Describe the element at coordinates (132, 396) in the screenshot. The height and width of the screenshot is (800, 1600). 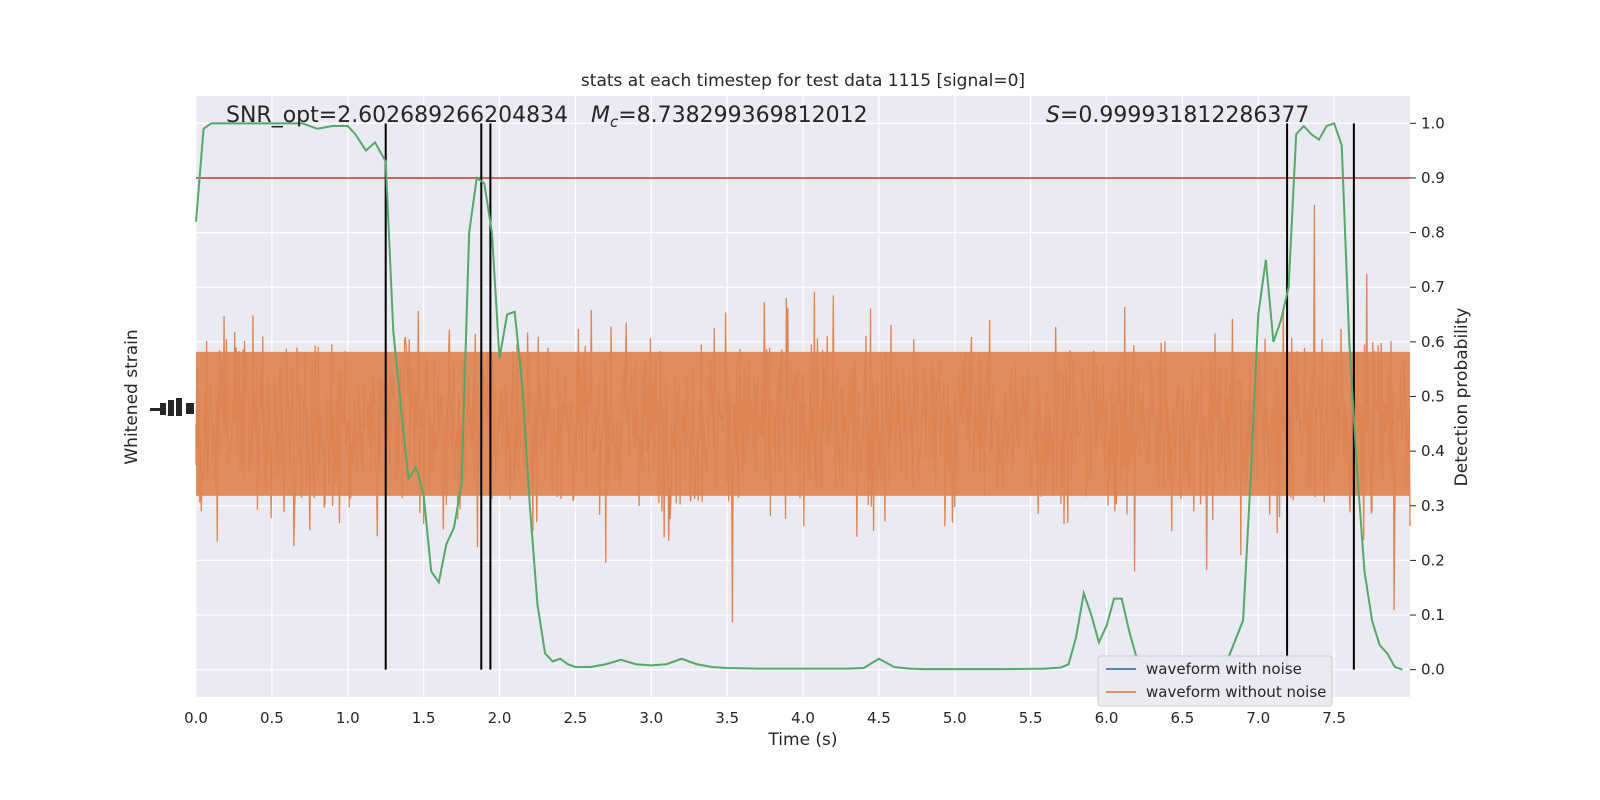
I see `y-axis-title-left: Whitened strain` at that location.